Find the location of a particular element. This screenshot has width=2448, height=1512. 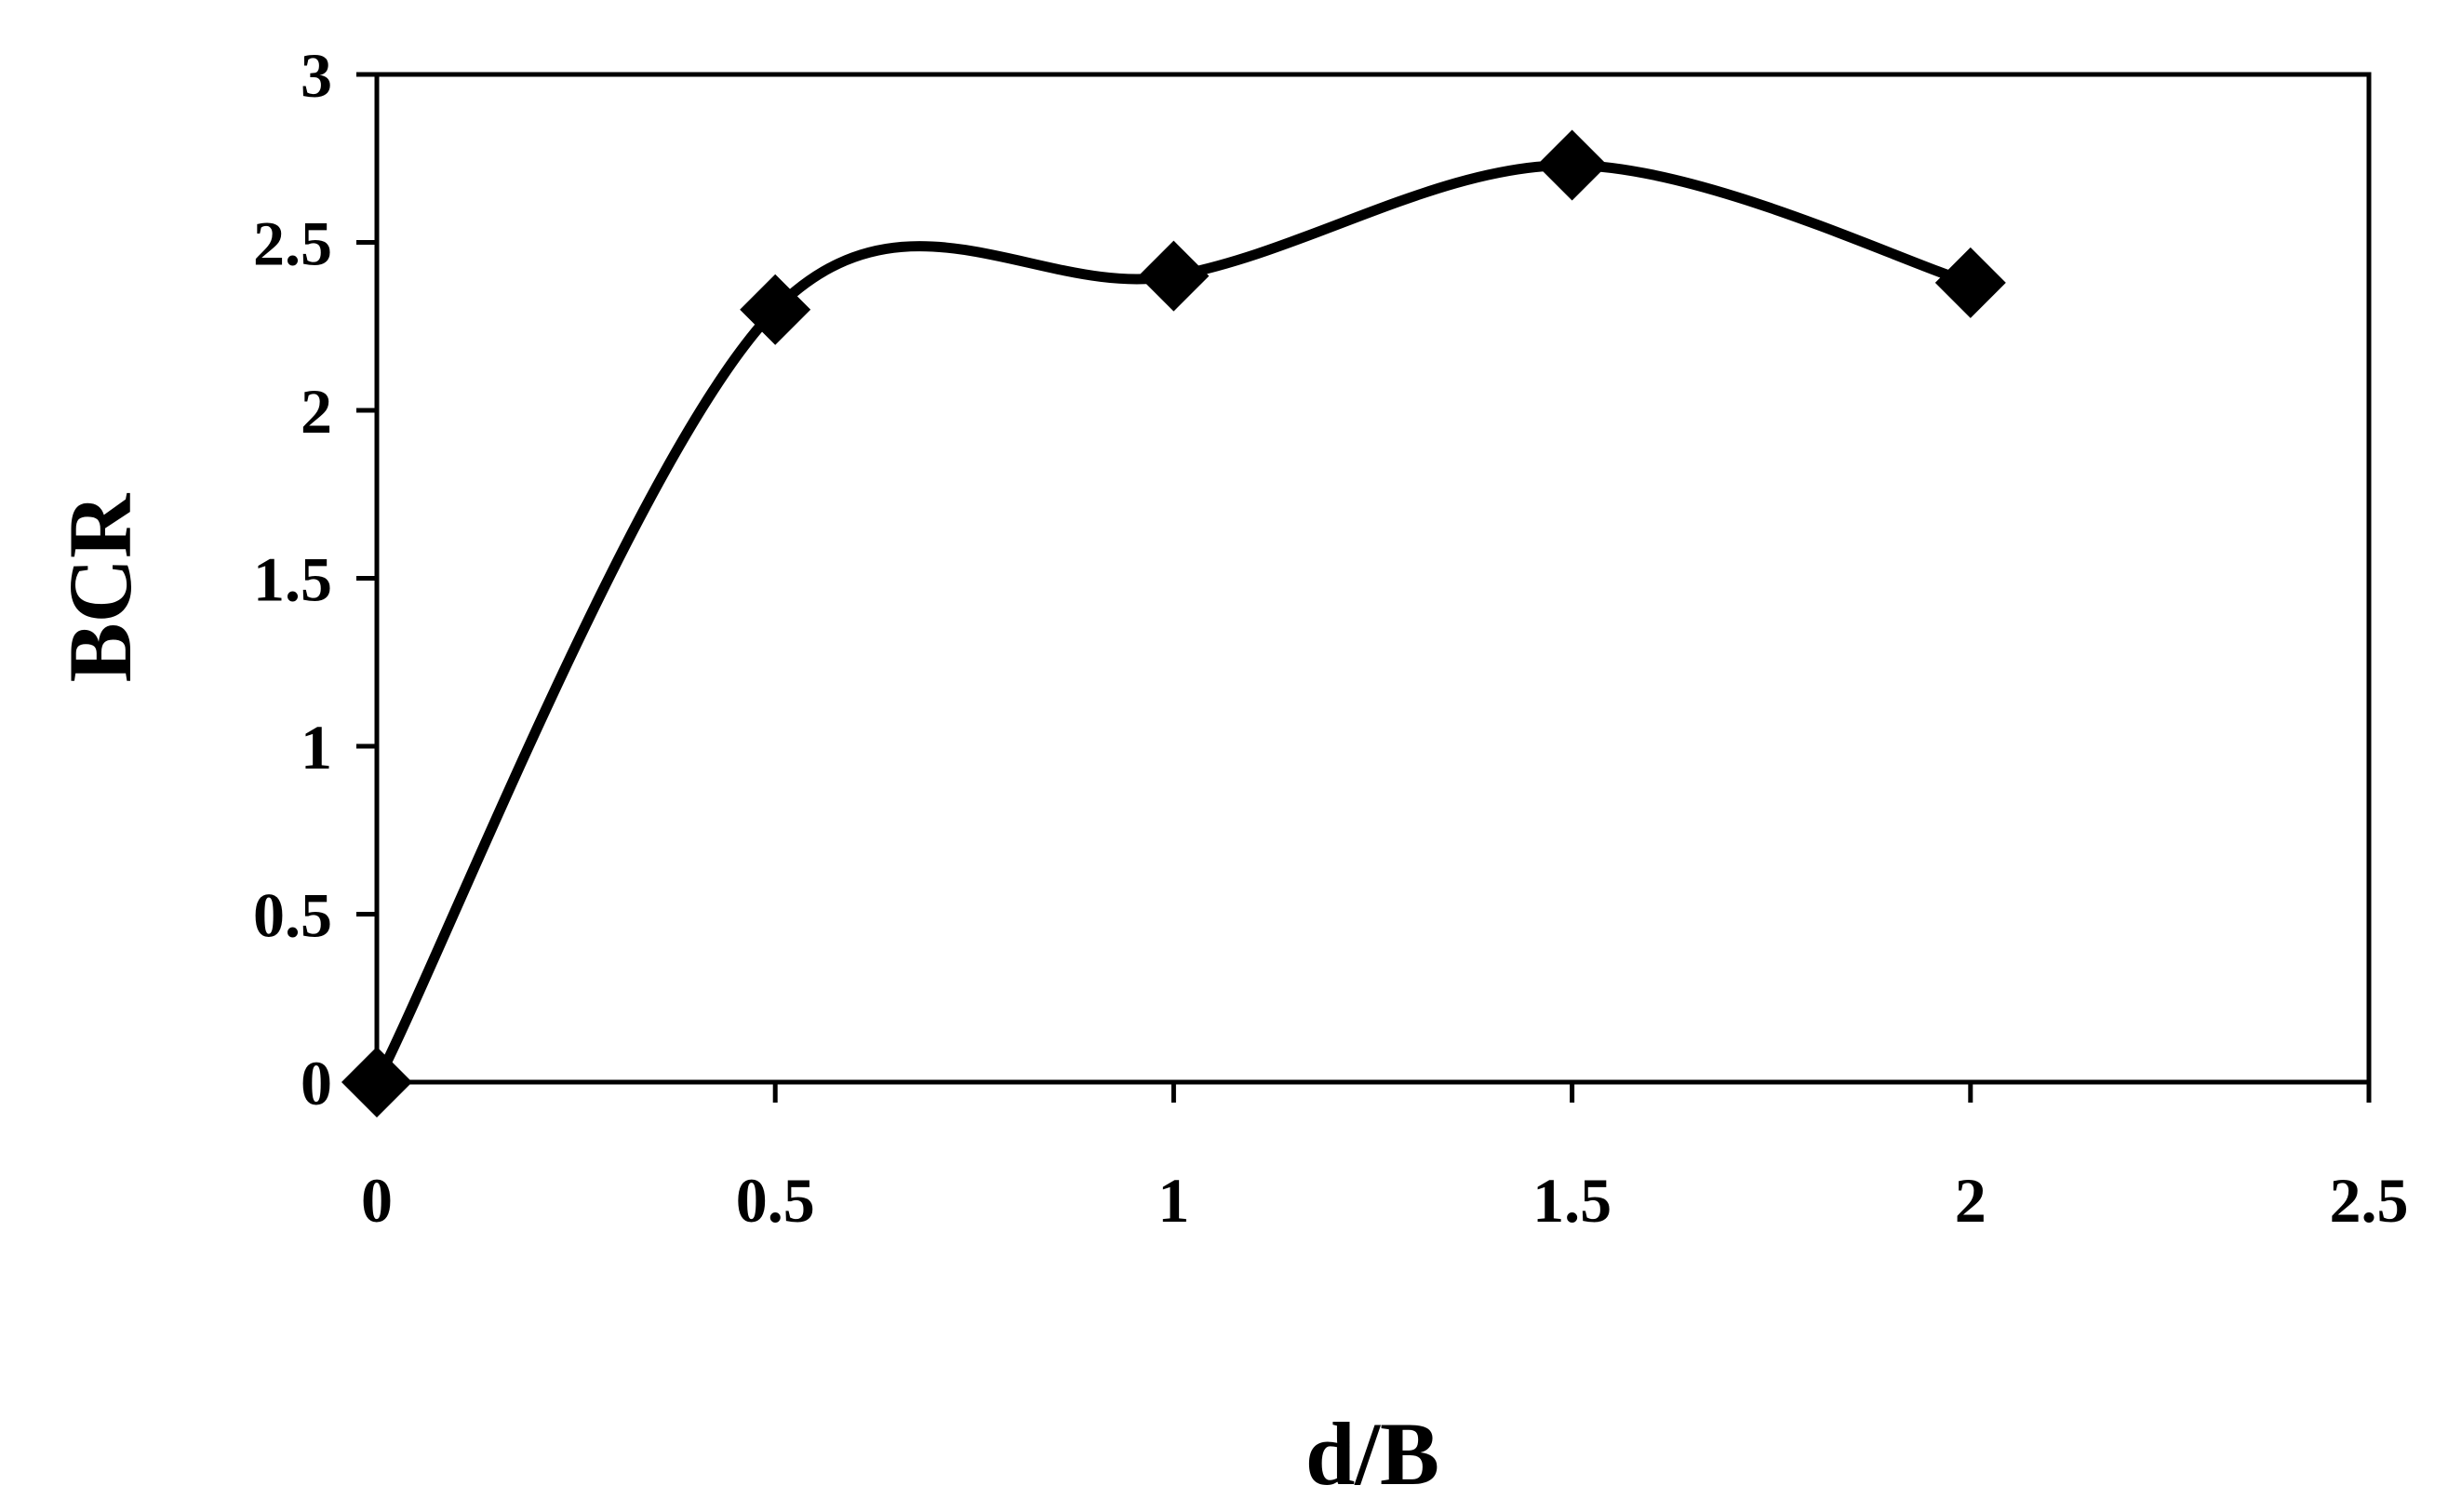

x-tick-label: 0.5 is located at coordinates (775, 1200).